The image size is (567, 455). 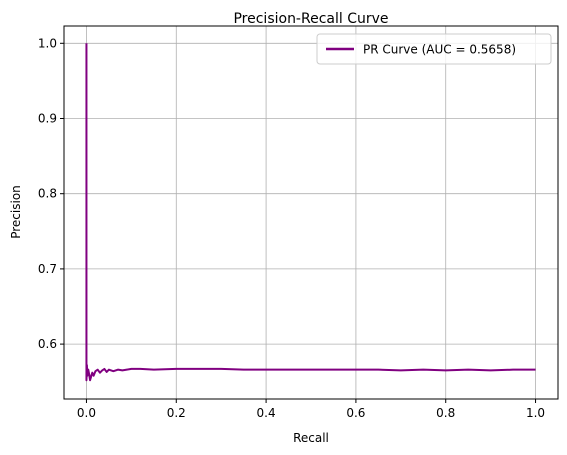 What do you see at coordinates (445, 413) in the screenshot?
I see `x-tick-label: 0.8` at bounding box center [445, 413].